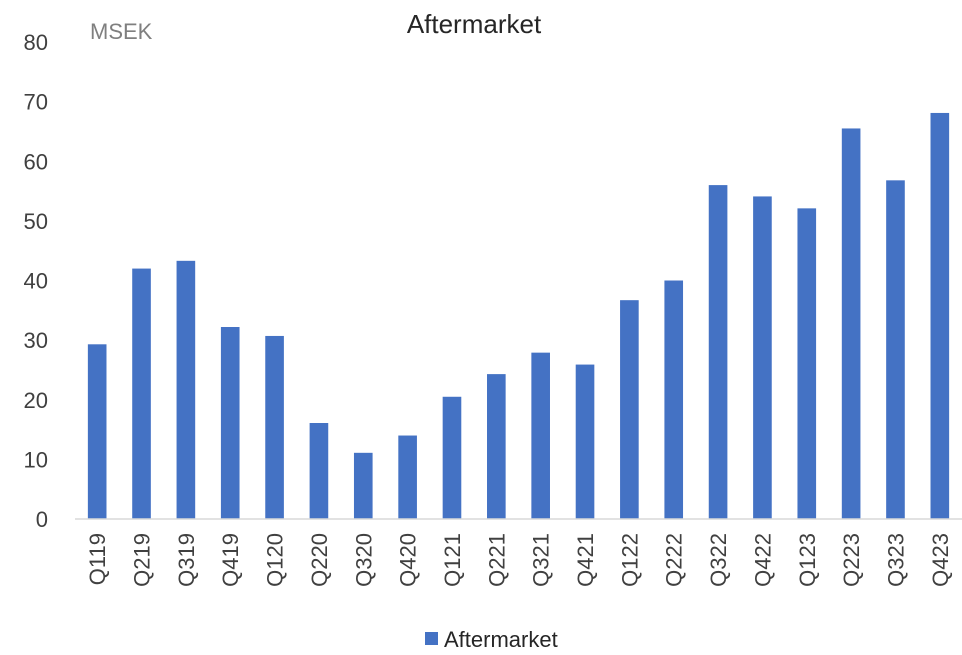 The height and width of the screenshot is (655, 962). I want to click on x-tick-label: Q223, so click(851, 560).